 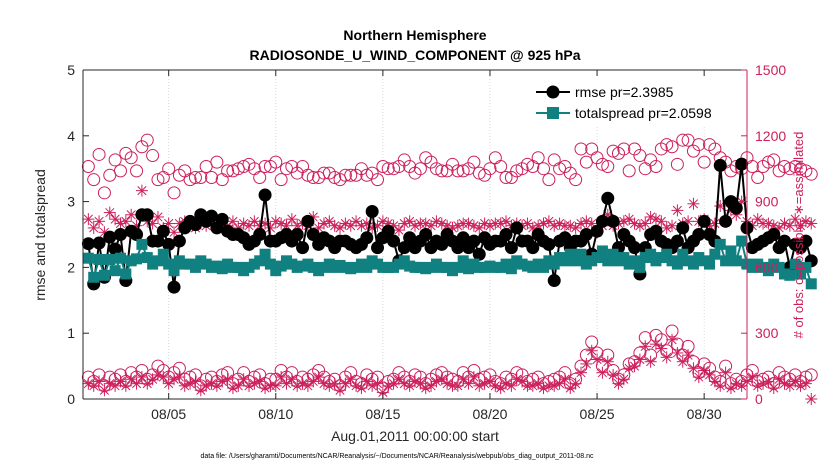 I want to click on chart-title-line-1: Northern Hemisphere, so click(x=414, y=35).